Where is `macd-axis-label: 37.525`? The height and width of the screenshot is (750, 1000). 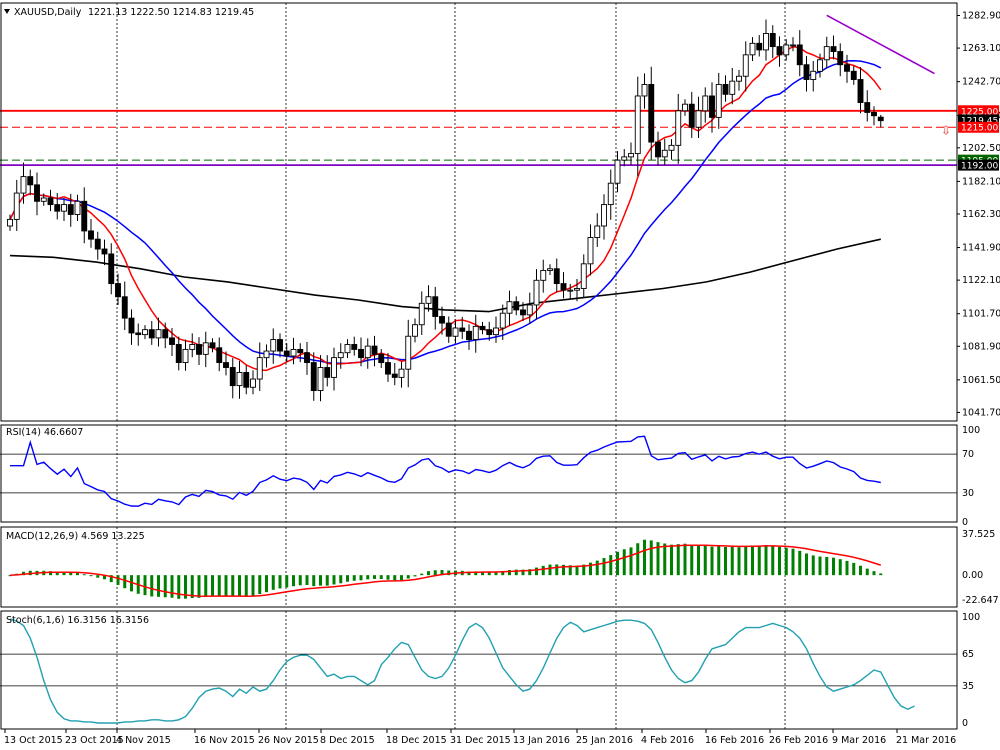
macd-axis-label: 37.525 is located at coordinates (978, 534).